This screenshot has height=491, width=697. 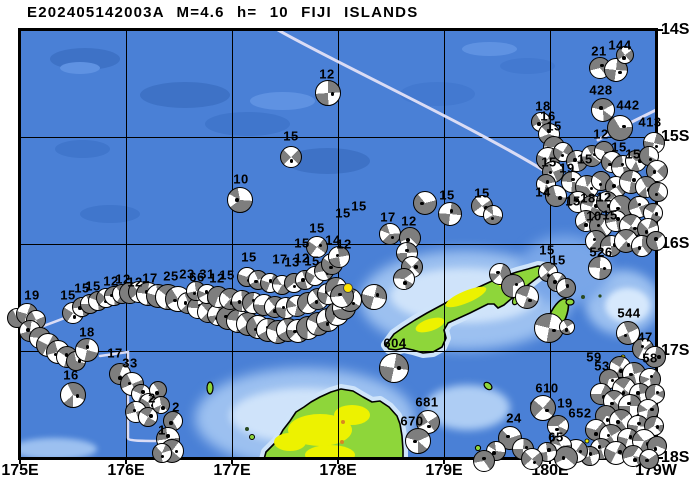 What do you see at coordinates (71, 375) in the screenshot?
I see `depth-label: 16` at bounding box center [71, 375].